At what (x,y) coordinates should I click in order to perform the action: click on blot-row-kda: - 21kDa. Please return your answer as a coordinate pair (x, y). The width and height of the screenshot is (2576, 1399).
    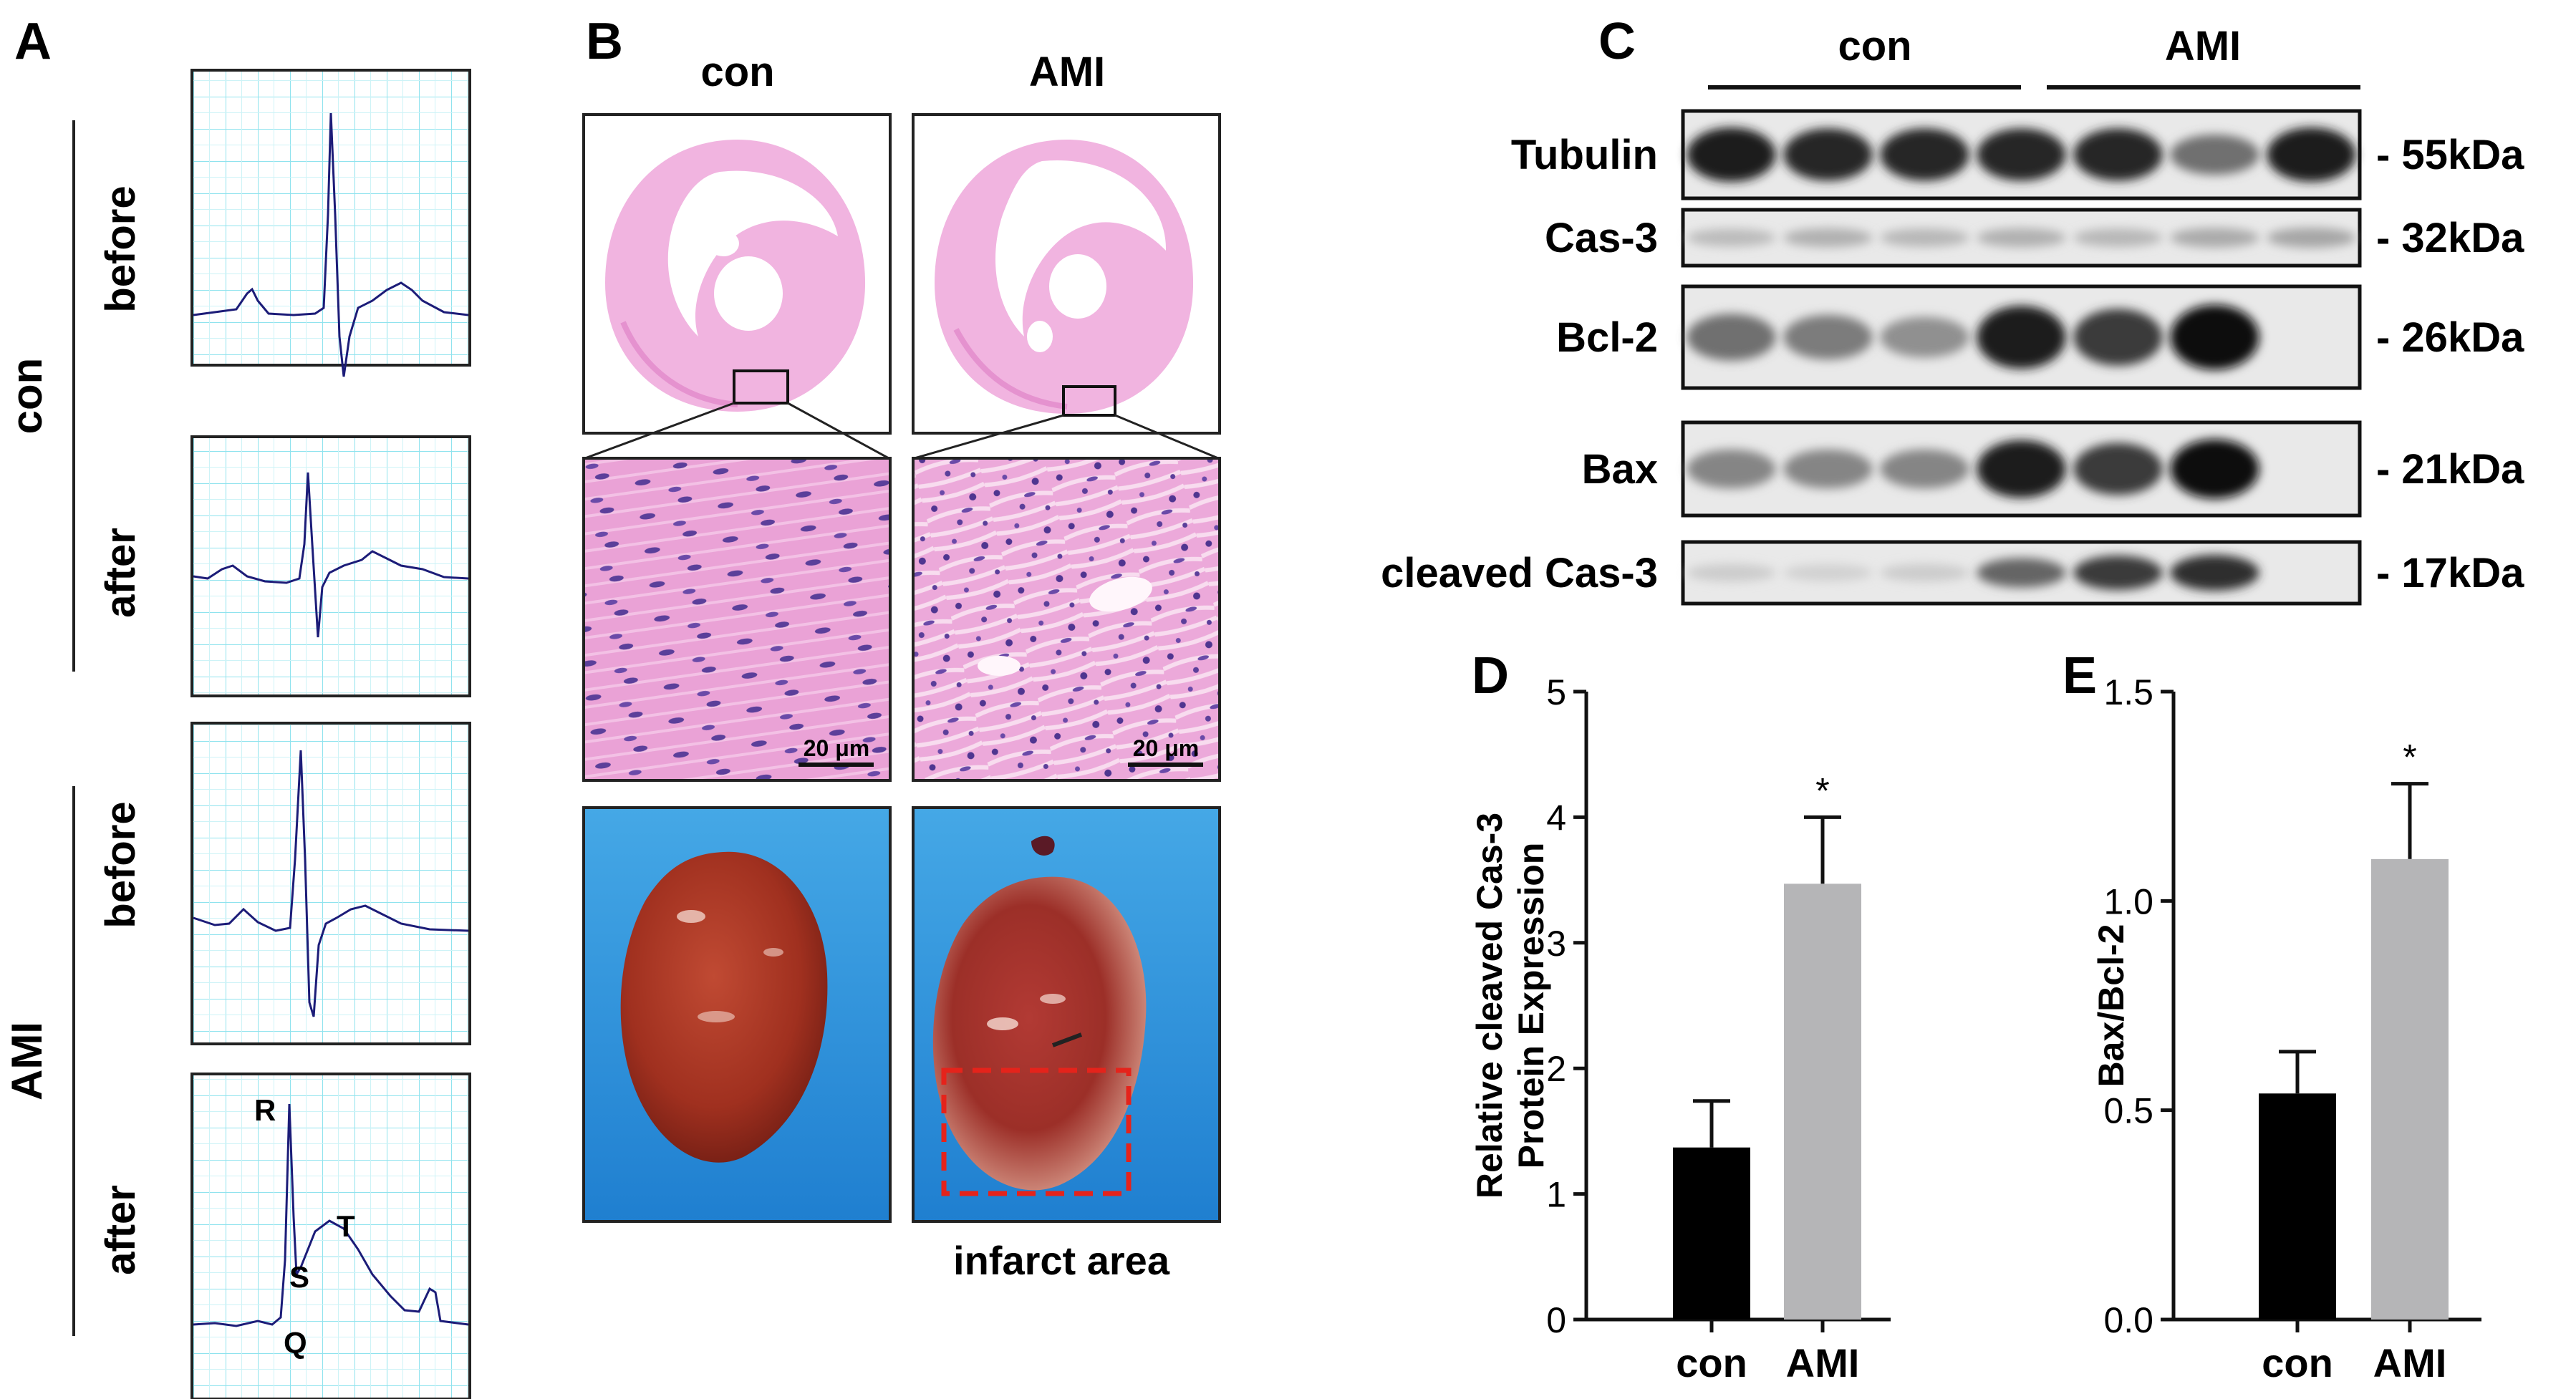
    Looking at the image, I should click on (2450, 469).